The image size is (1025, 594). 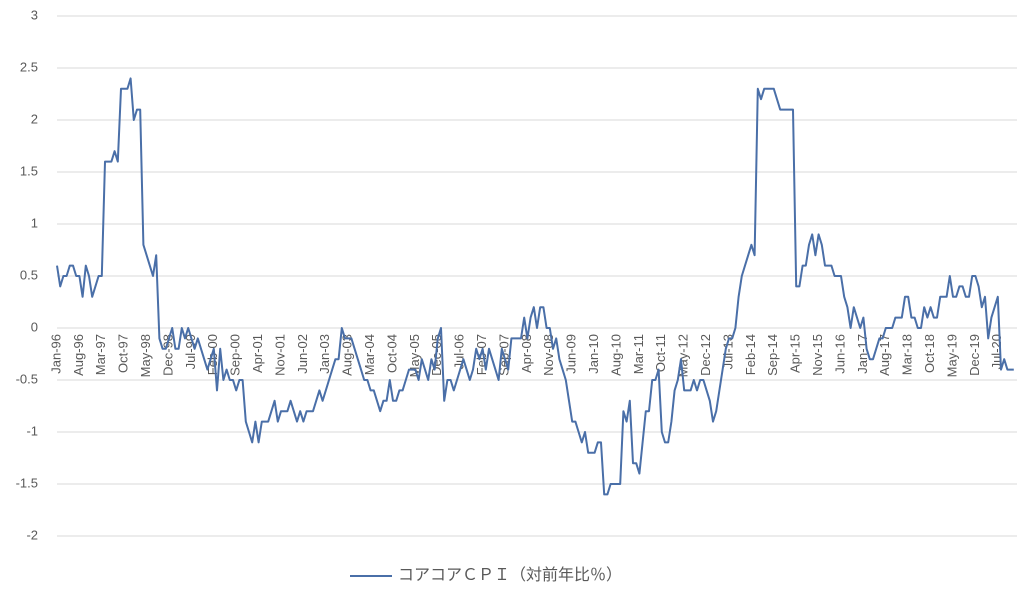 I want to click on legend-label: コアコアＣＰＩ（対前年比％）, so click(x=510, y=575).